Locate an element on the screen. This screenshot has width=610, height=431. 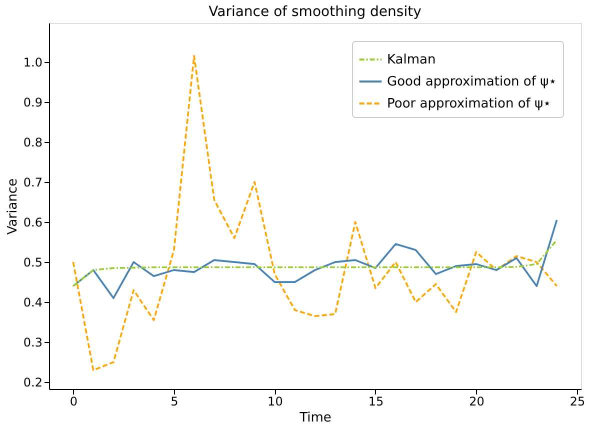
x-tick-label: 25 is located at coordinates (578, 401).